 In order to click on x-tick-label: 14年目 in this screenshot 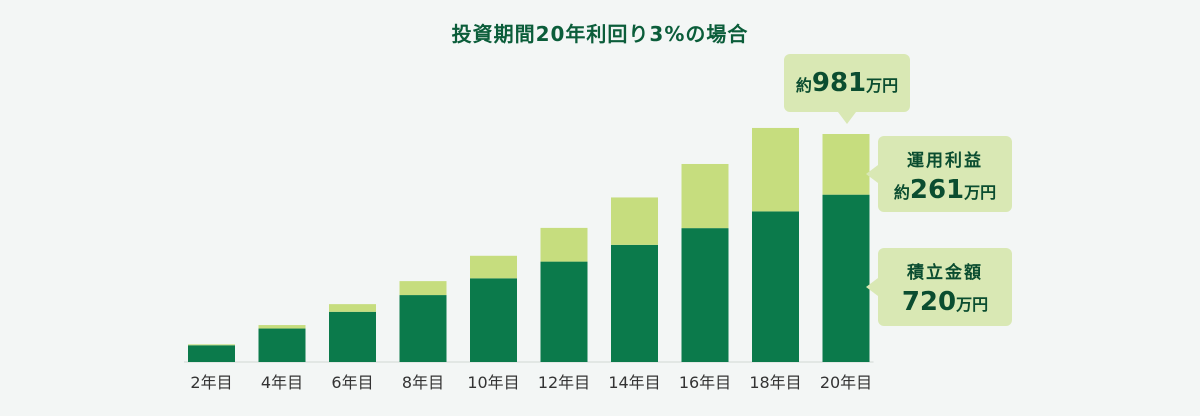, I will do `click(634, 382)`.